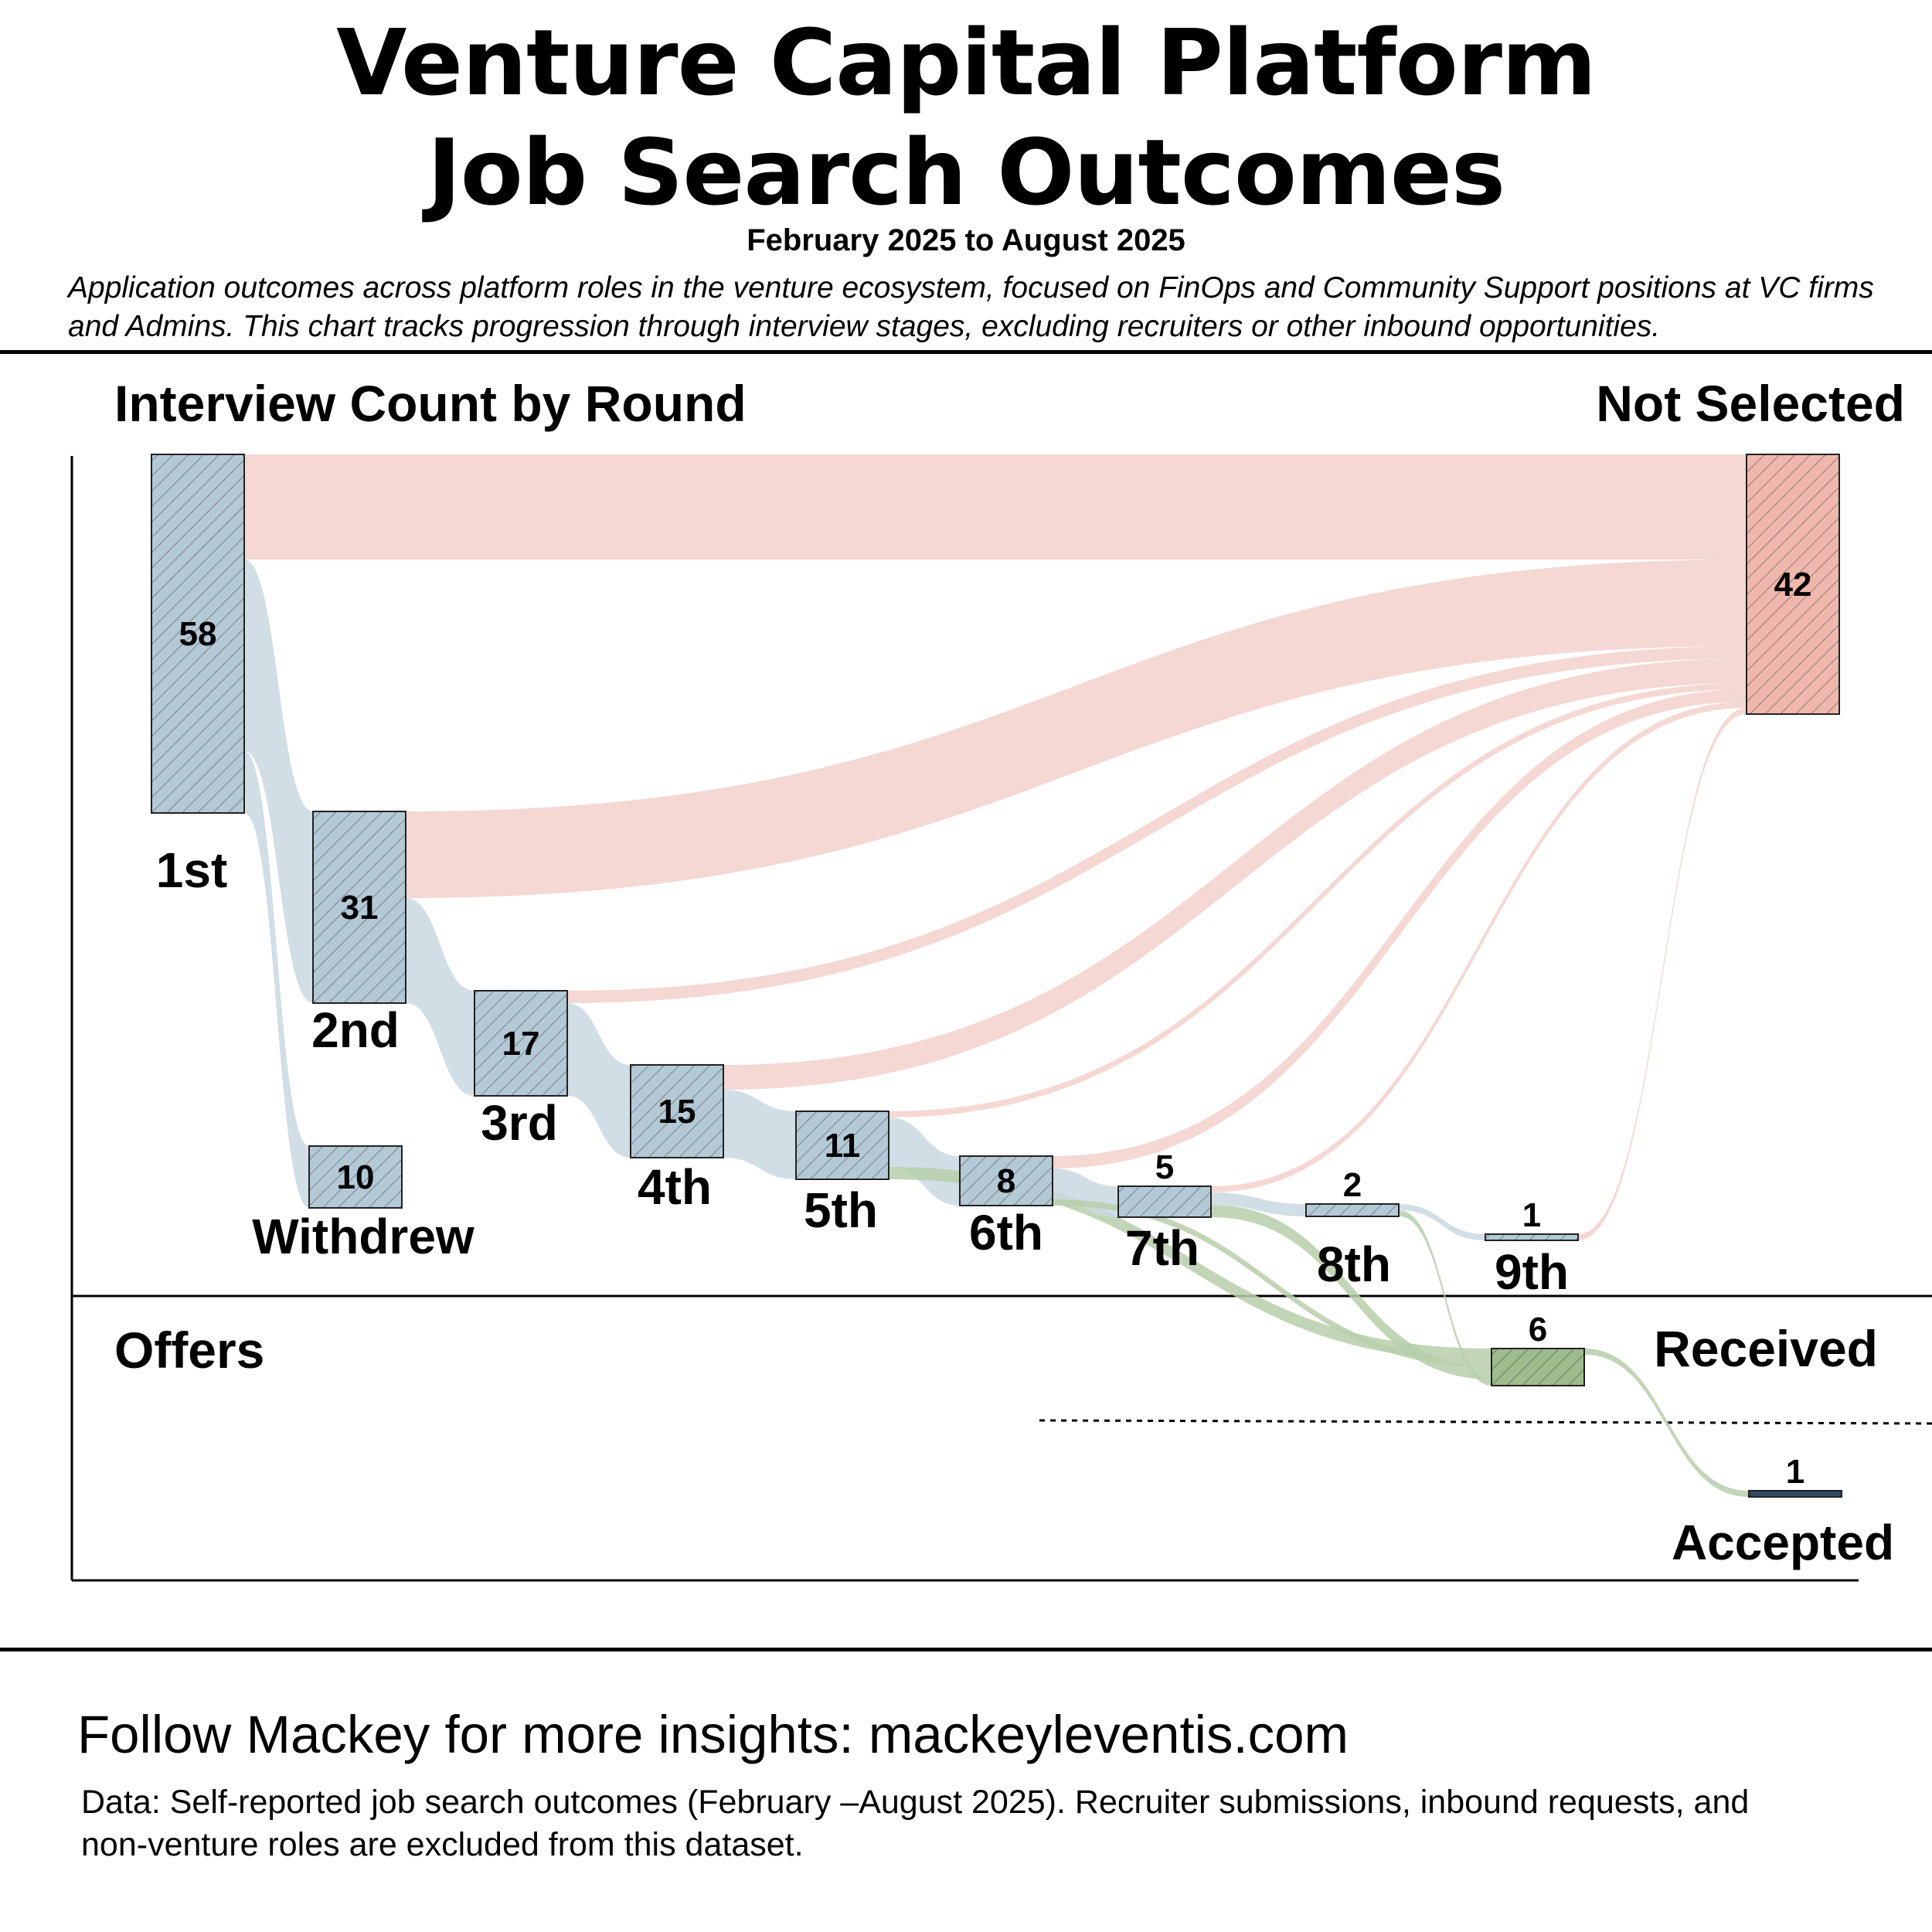 The height and width of the screenshot is (1932, 1932). I want to click on node-r9, so click(1532, 1237).